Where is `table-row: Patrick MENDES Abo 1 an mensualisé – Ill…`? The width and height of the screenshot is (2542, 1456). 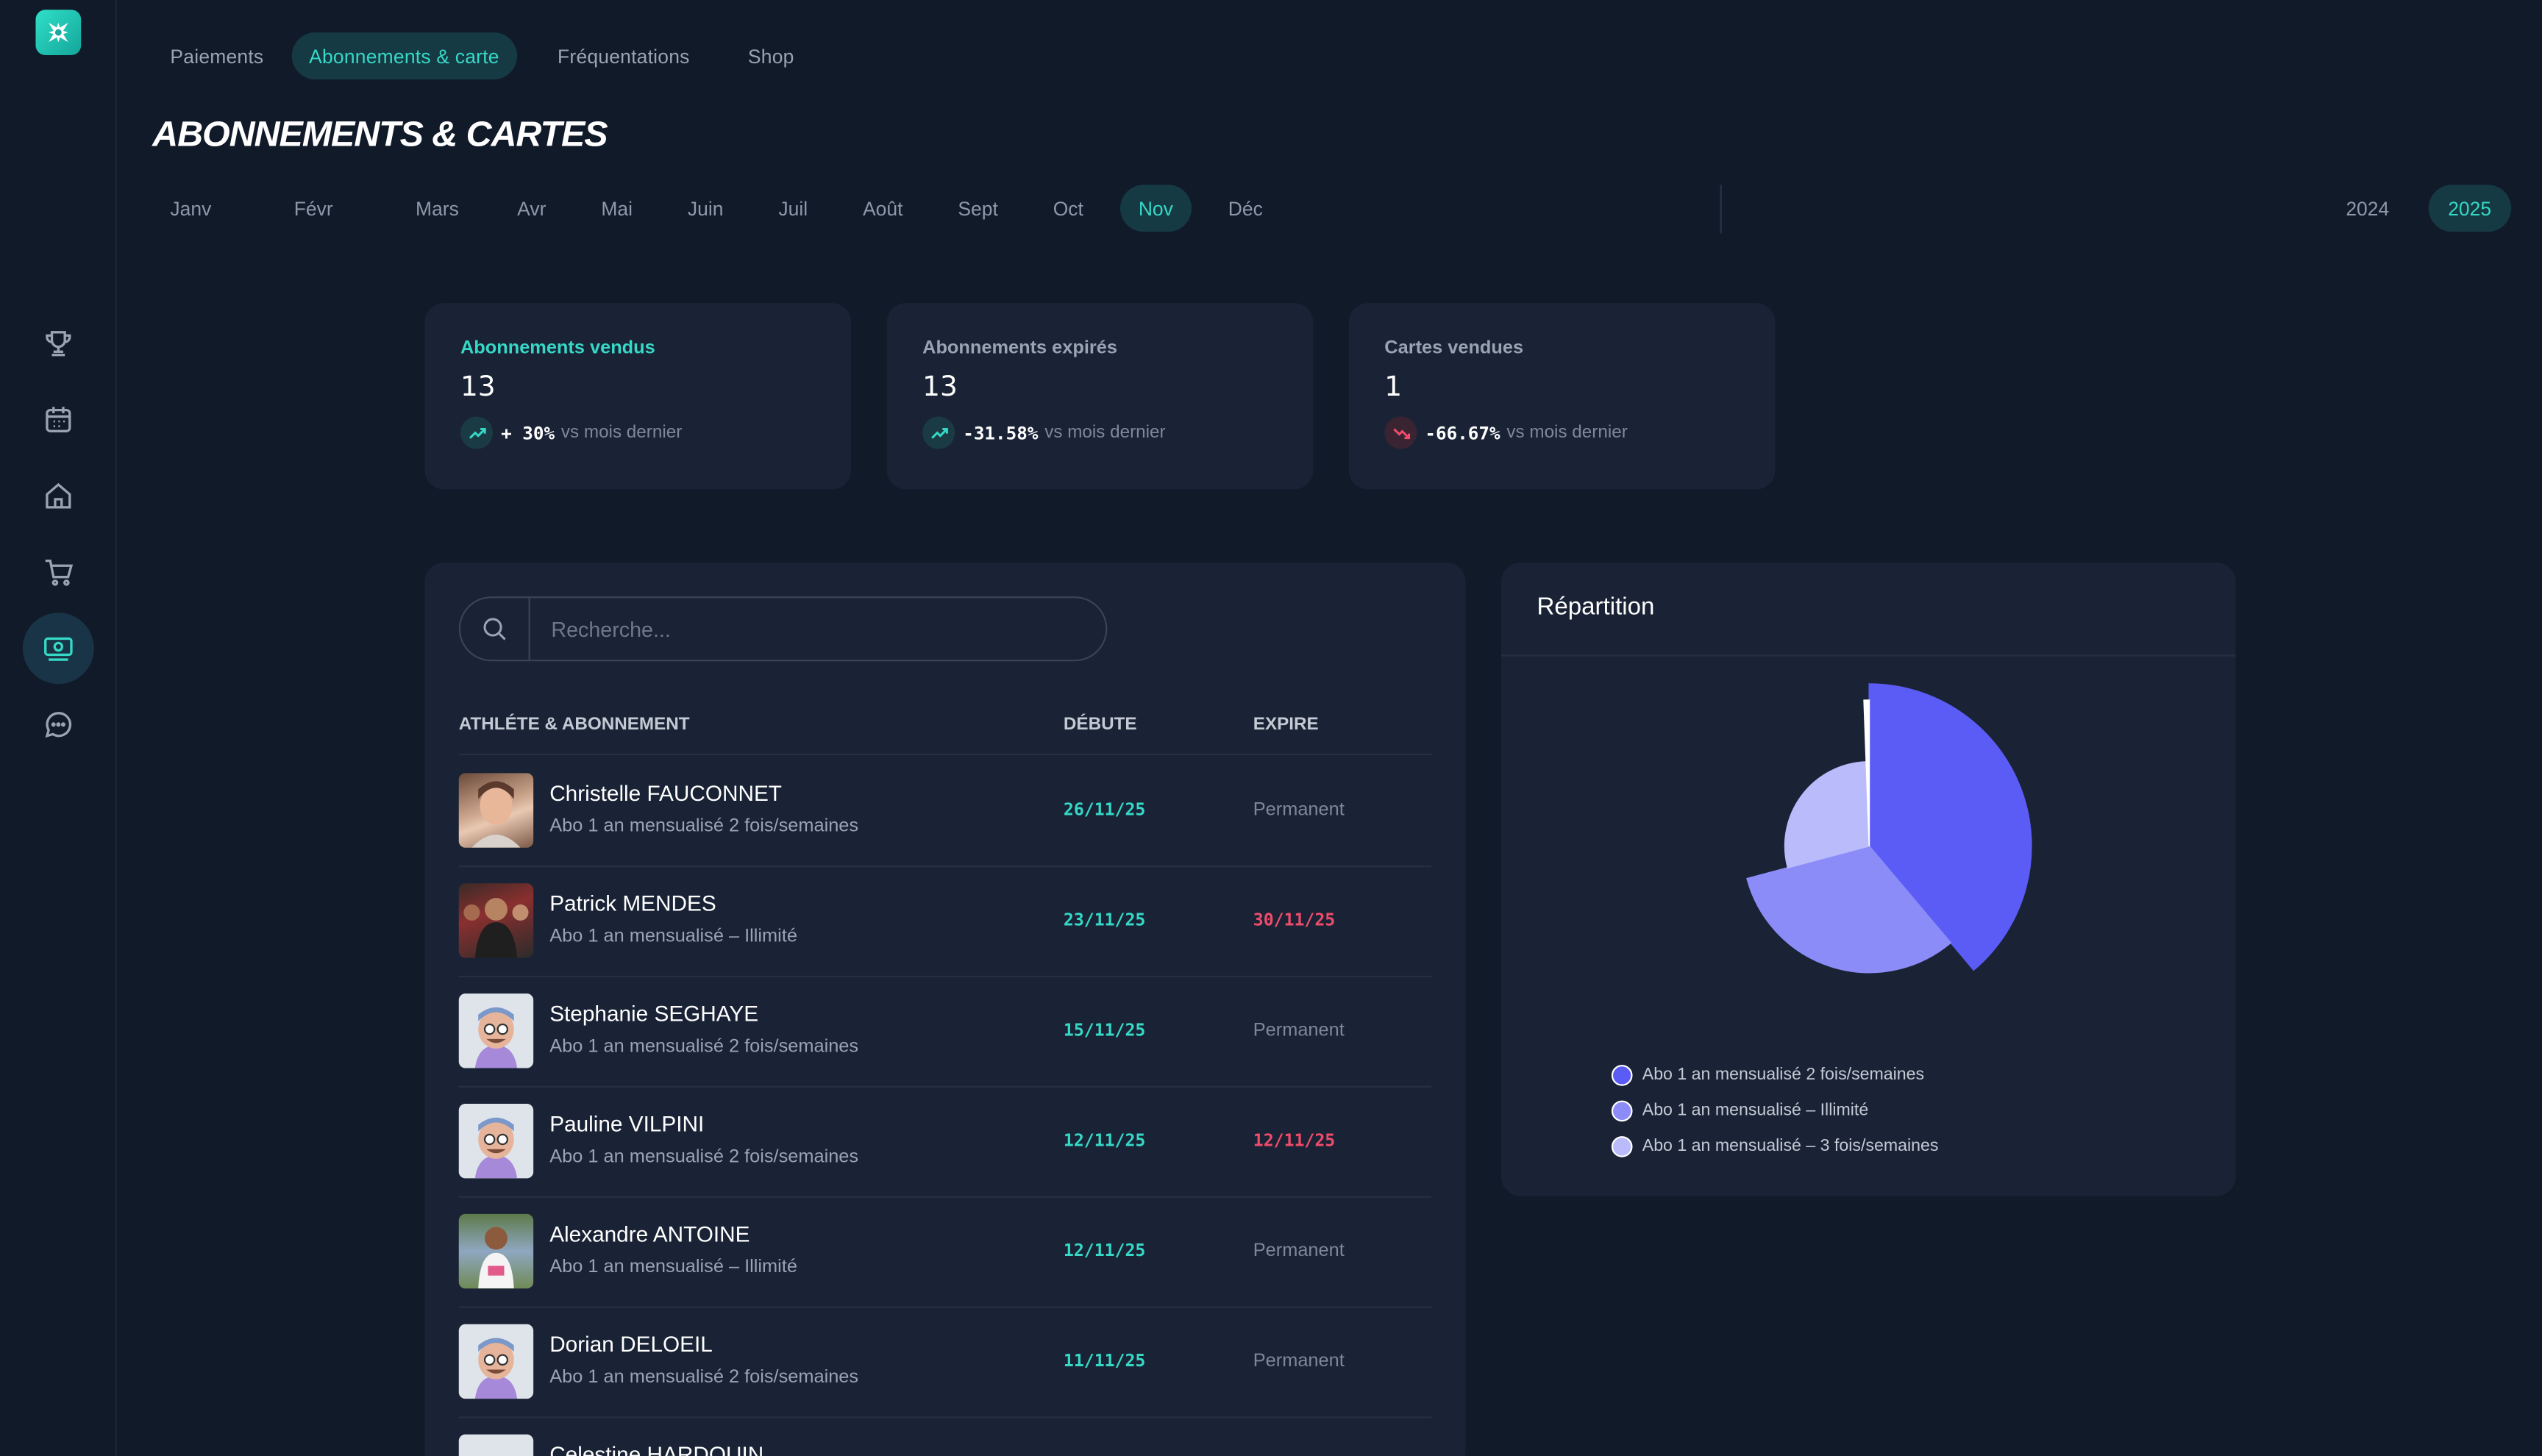
table-row: Patrick MENDES Abo 1 an mensualisé – Ill… is located at coordinates (945, 922).